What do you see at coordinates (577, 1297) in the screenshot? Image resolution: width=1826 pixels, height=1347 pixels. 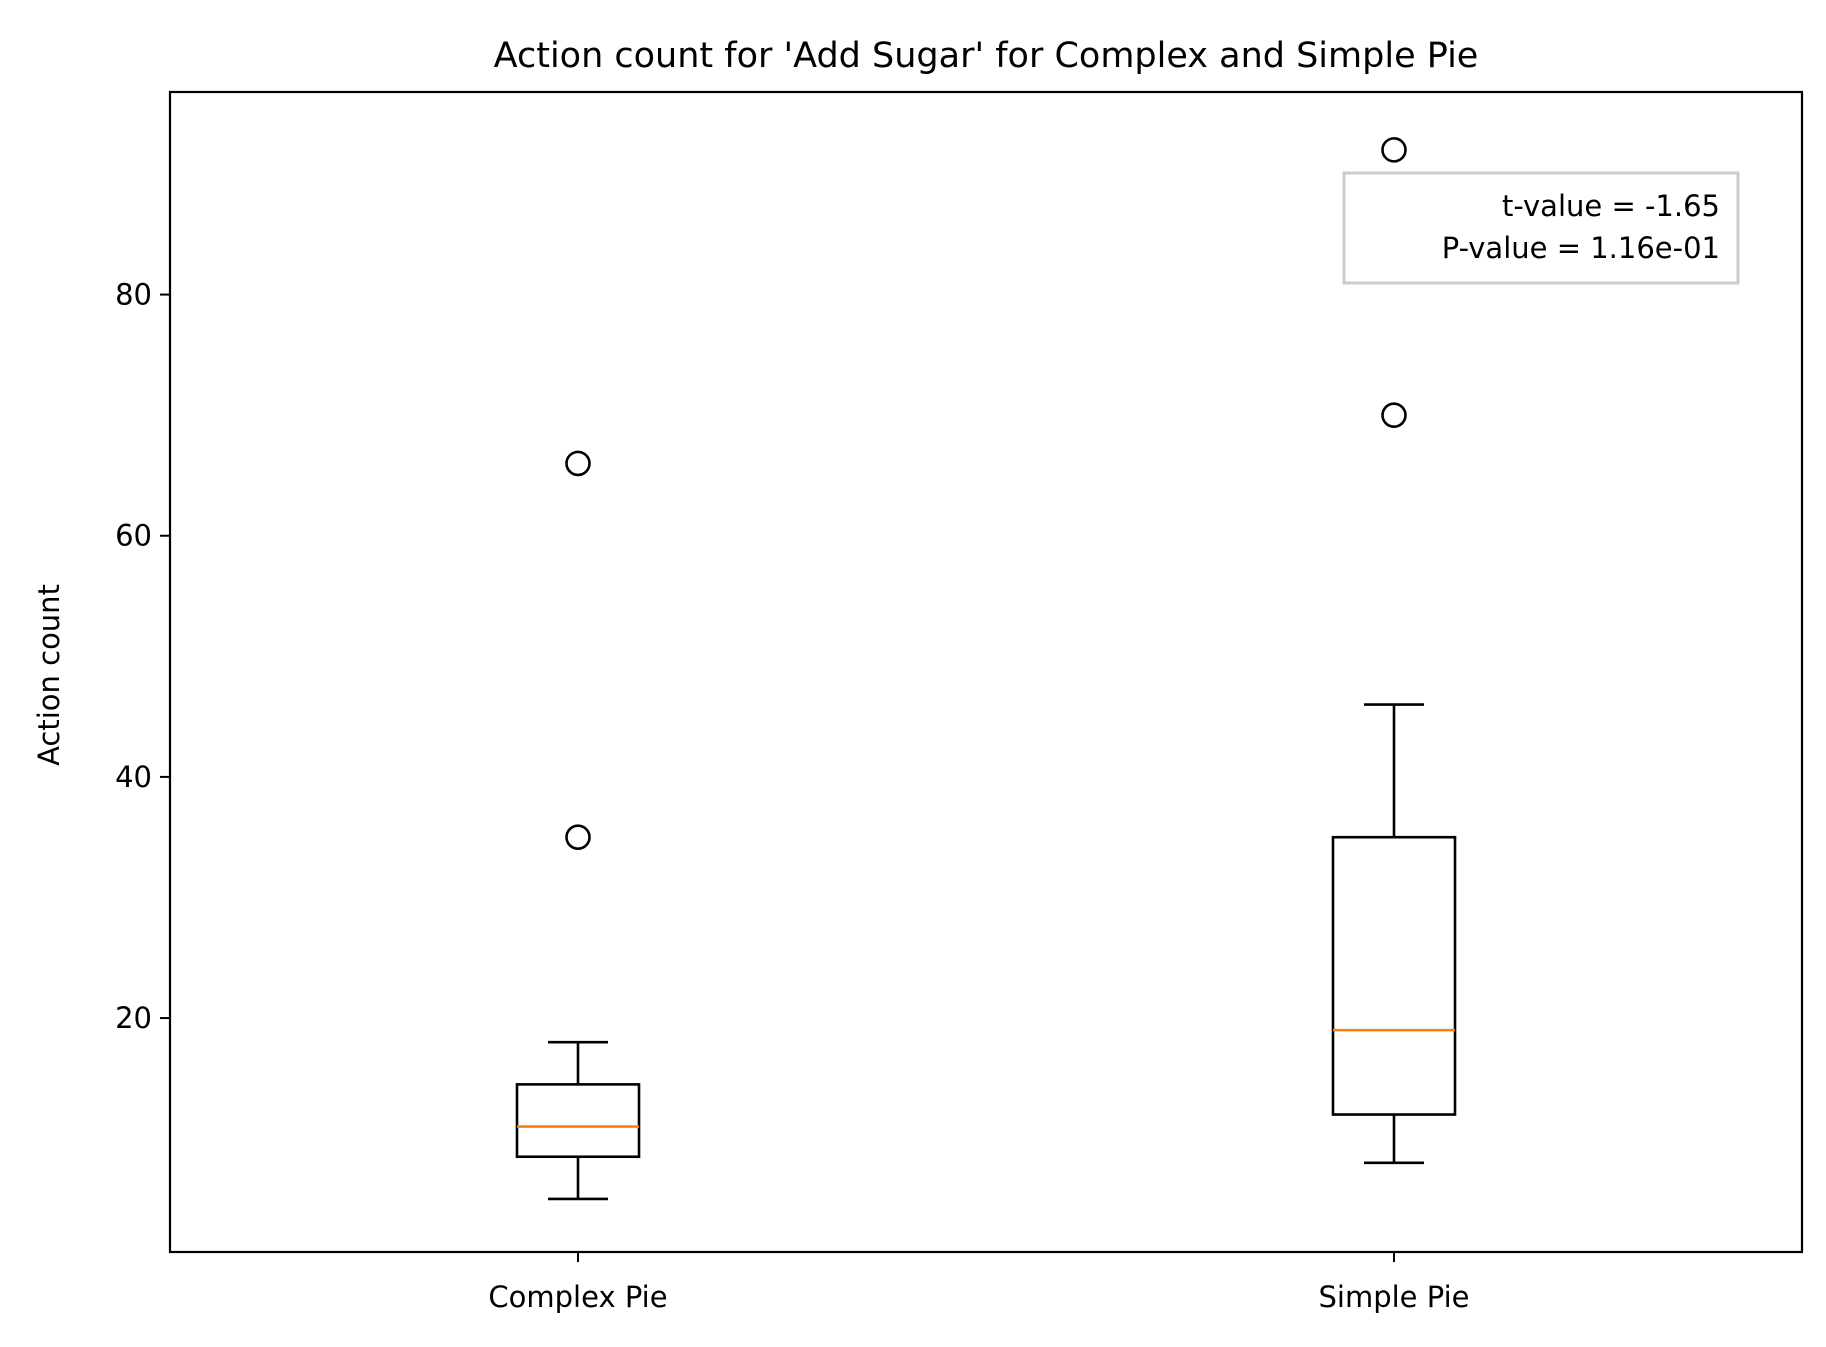 I see `x-tick-label: Complex Pie` at bounding box center [577, 1297].